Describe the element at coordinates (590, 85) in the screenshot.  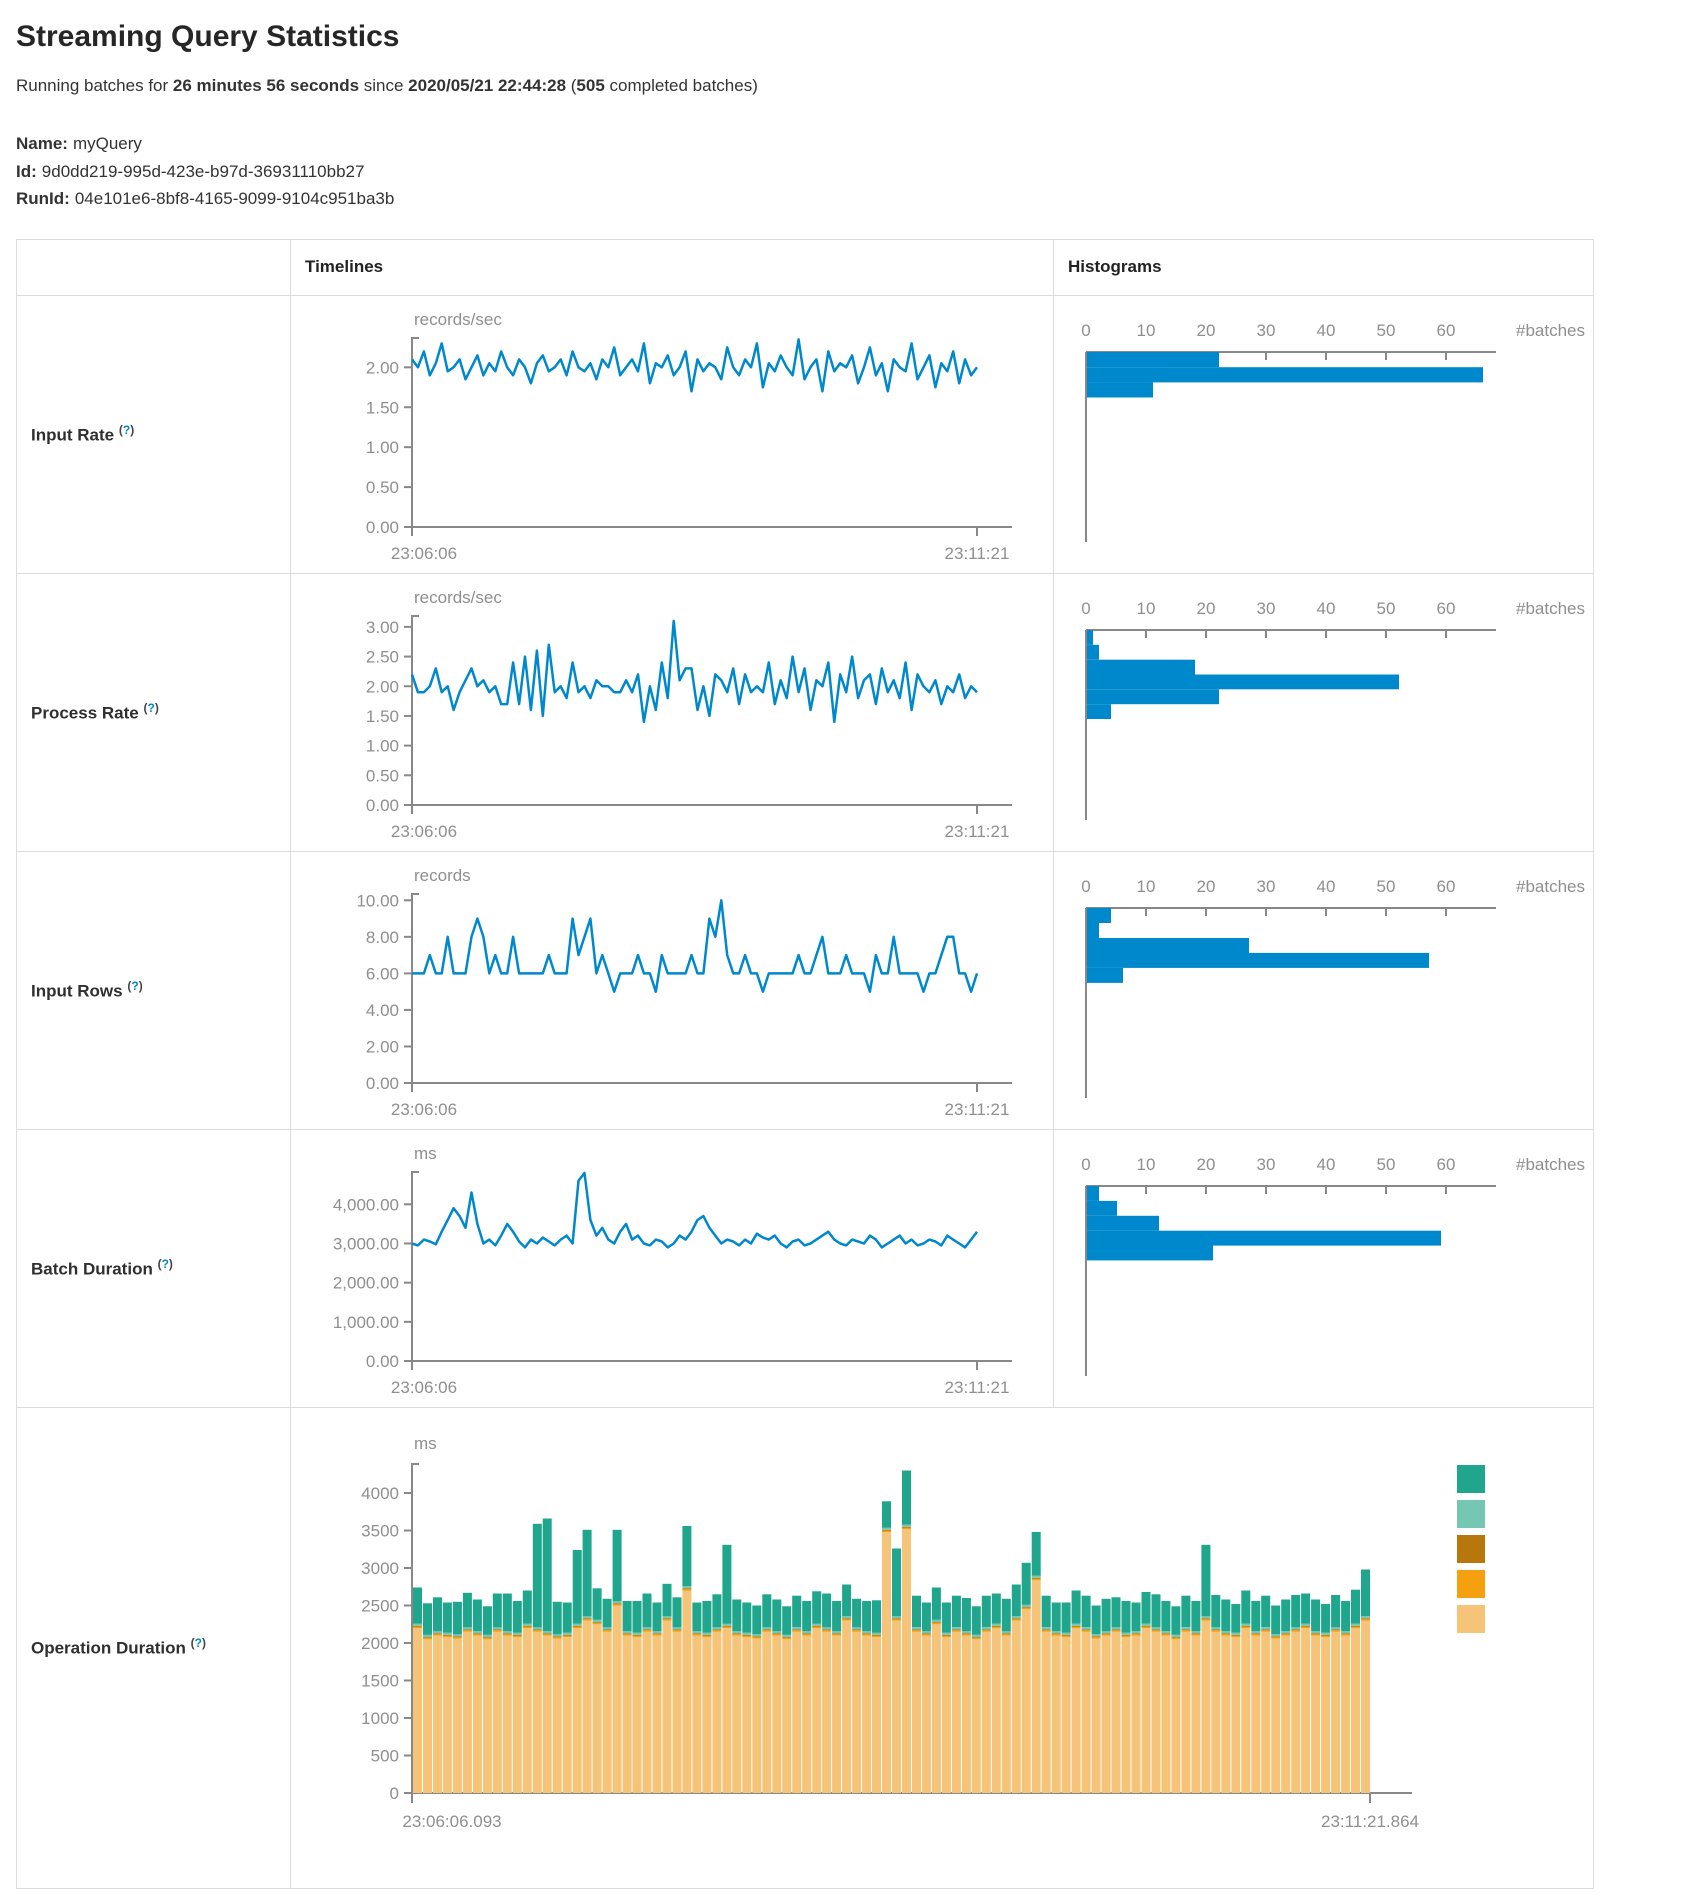
I see `completed-batch-count: 505` at that location.